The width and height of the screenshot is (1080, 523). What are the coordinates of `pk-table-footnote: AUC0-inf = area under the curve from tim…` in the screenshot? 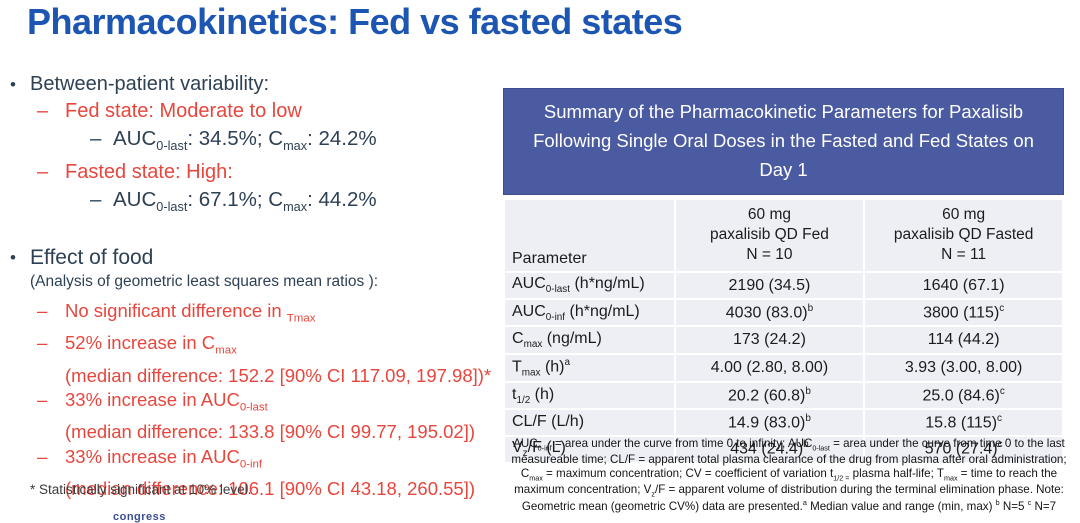 It's located at (789, 475).